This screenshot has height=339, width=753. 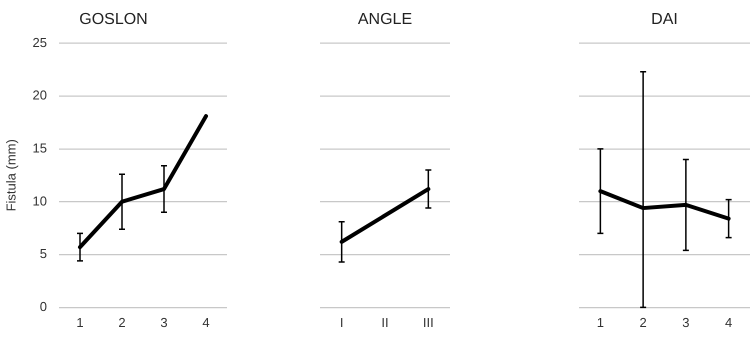 I want to click on chart-title: DAI, so click(x=664, y=19).